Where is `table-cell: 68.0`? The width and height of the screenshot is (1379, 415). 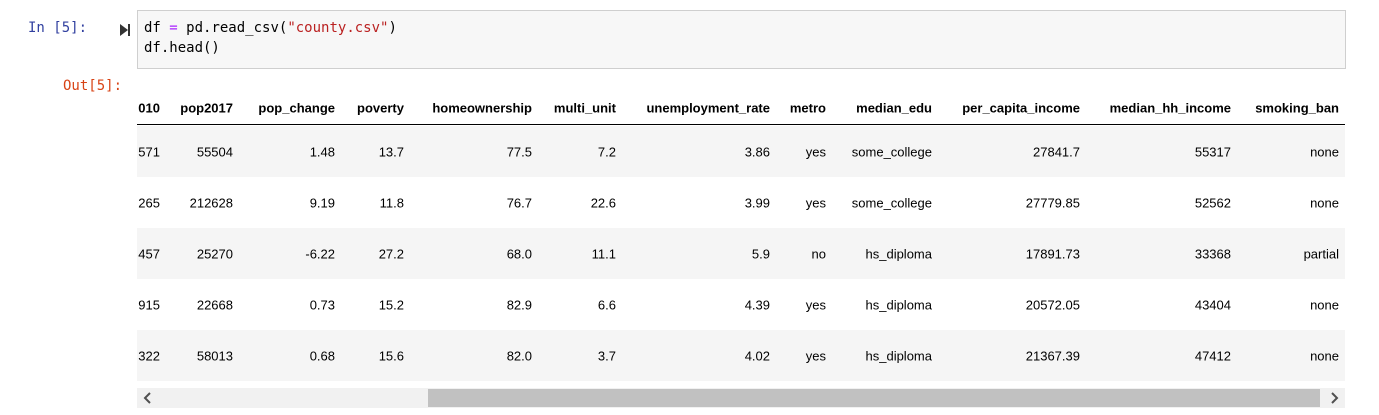 table-cell: 68.0 is located at coordinates (519, 254).